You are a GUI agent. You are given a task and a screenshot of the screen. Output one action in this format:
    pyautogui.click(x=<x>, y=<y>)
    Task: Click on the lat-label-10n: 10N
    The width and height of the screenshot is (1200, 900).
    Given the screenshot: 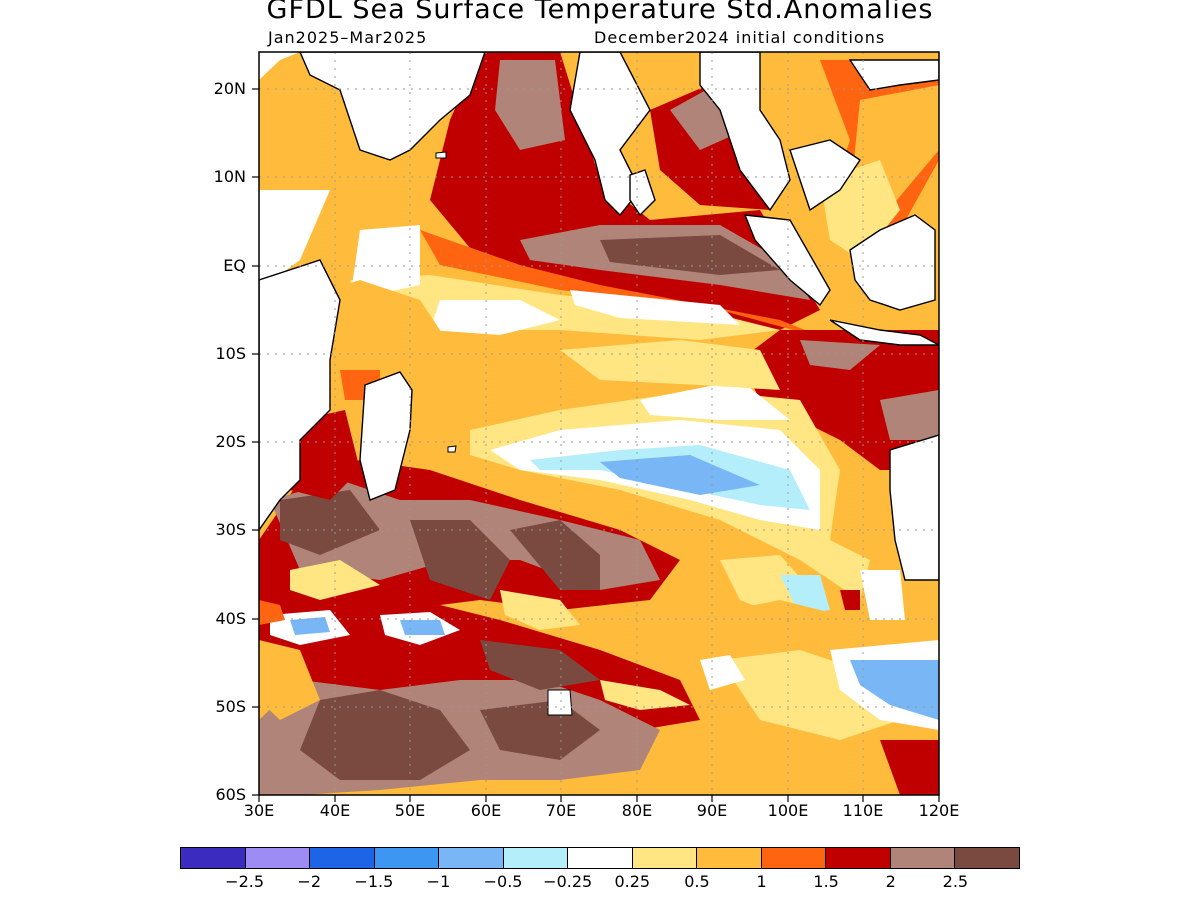 What is the action you would take?
    pyautogui.click(x=229, y=176)
    